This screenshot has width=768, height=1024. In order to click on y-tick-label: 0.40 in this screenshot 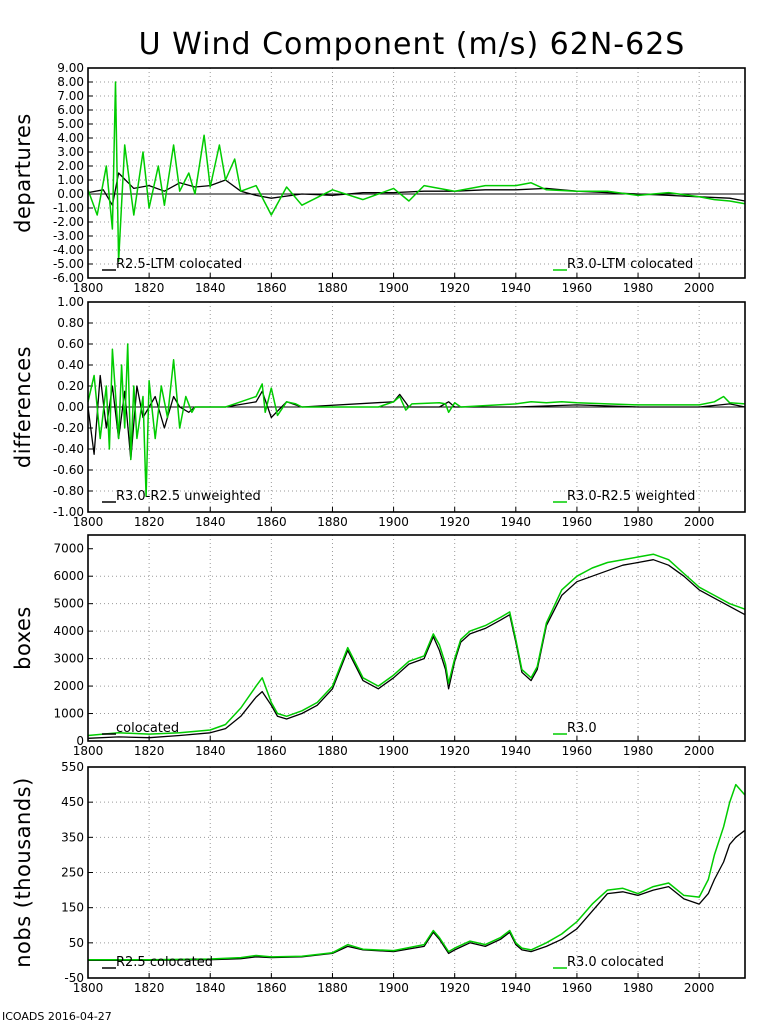, I will do `click(70, 365)`.